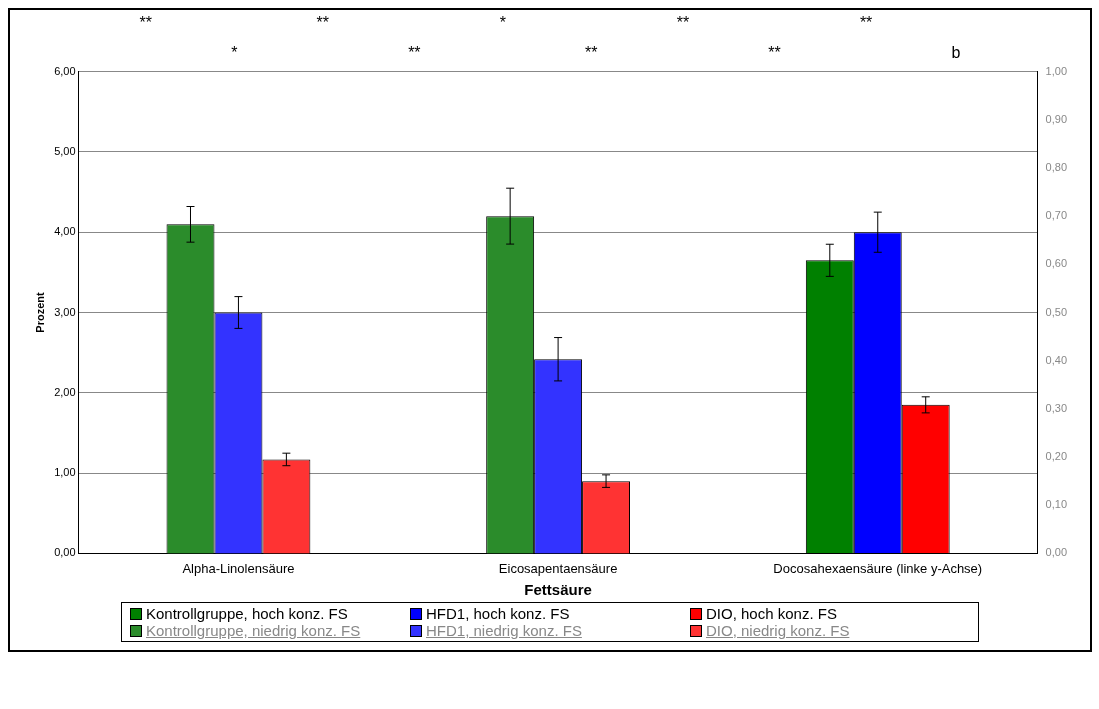  Describe the element at coordinates (247, 613) in the screenshot. I see `legend-label: Kontrollgruppe, hoch konz. FS` at that location.